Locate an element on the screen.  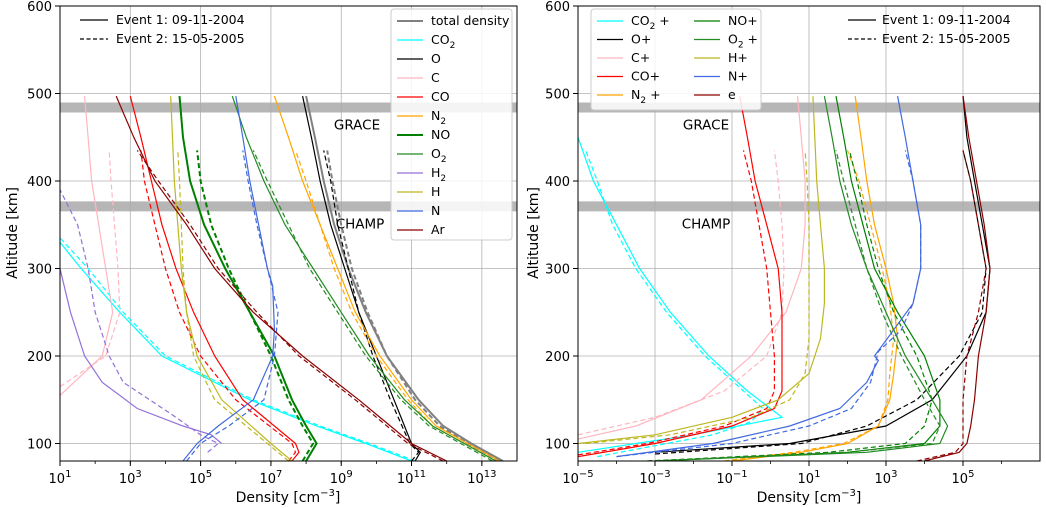
left-ytick-label: 500 is located at coordinates (39, 95).